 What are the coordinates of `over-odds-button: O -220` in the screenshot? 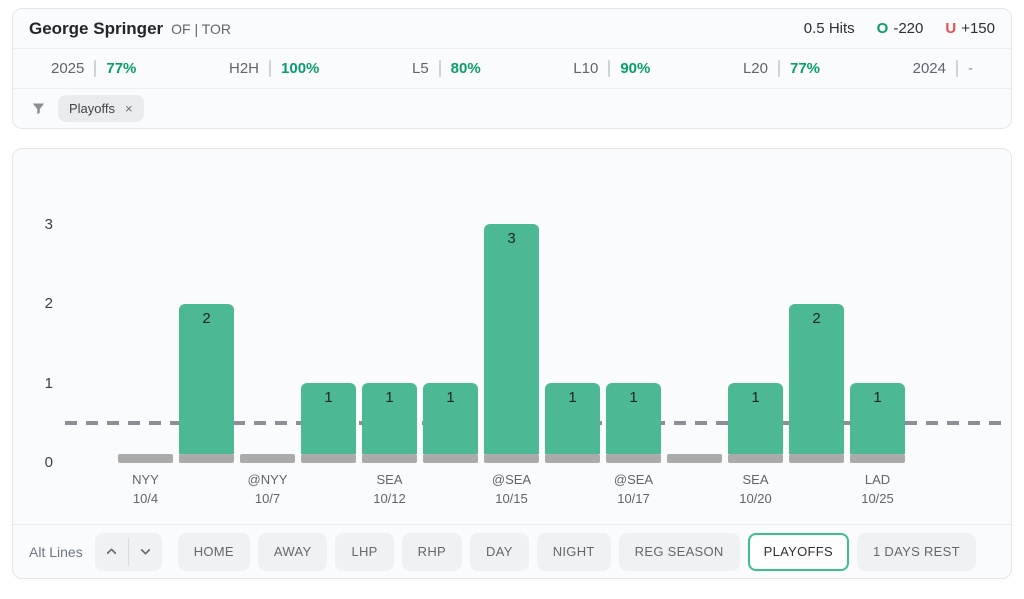 It's located at (900, 28).